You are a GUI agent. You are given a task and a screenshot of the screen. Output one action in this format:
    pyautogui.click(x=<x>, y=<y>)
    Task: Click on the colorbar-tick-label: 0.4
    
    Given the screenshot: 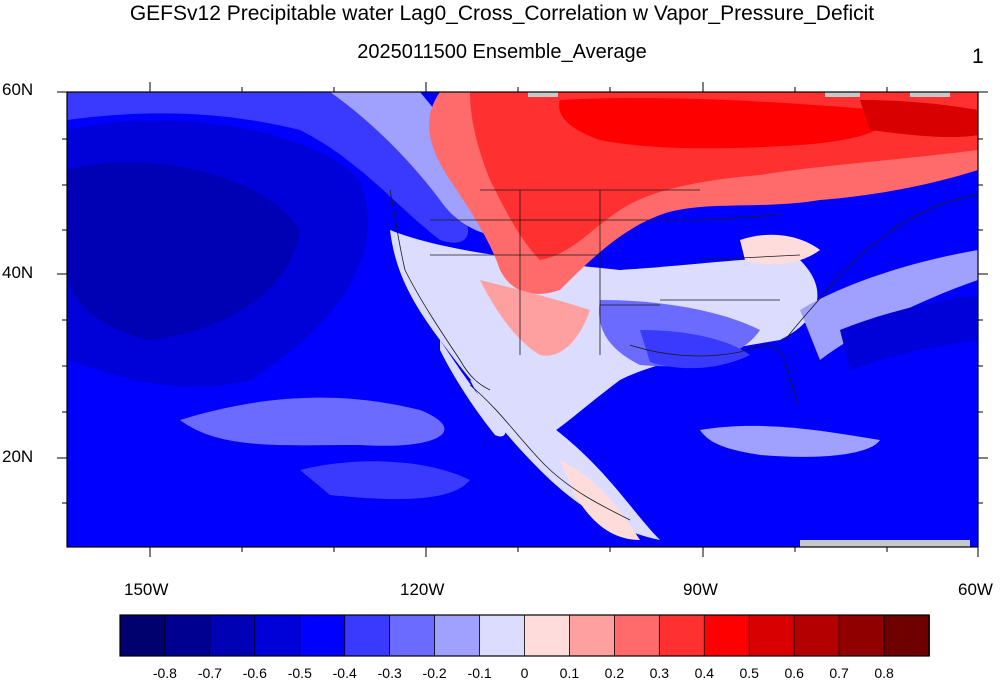 What is the action you would take?
    pyautogui.click(x=704, y=673)
    